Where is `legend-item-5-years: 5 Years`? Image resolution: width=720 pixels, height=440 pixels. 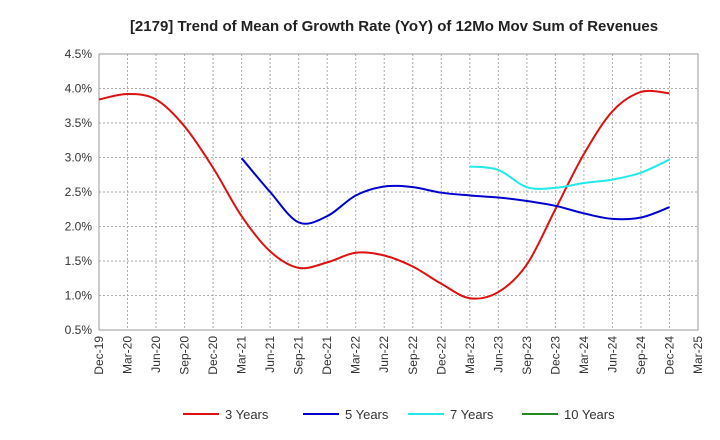 legend-item-5-years: 5 Years is located at coordinates (346, 414).